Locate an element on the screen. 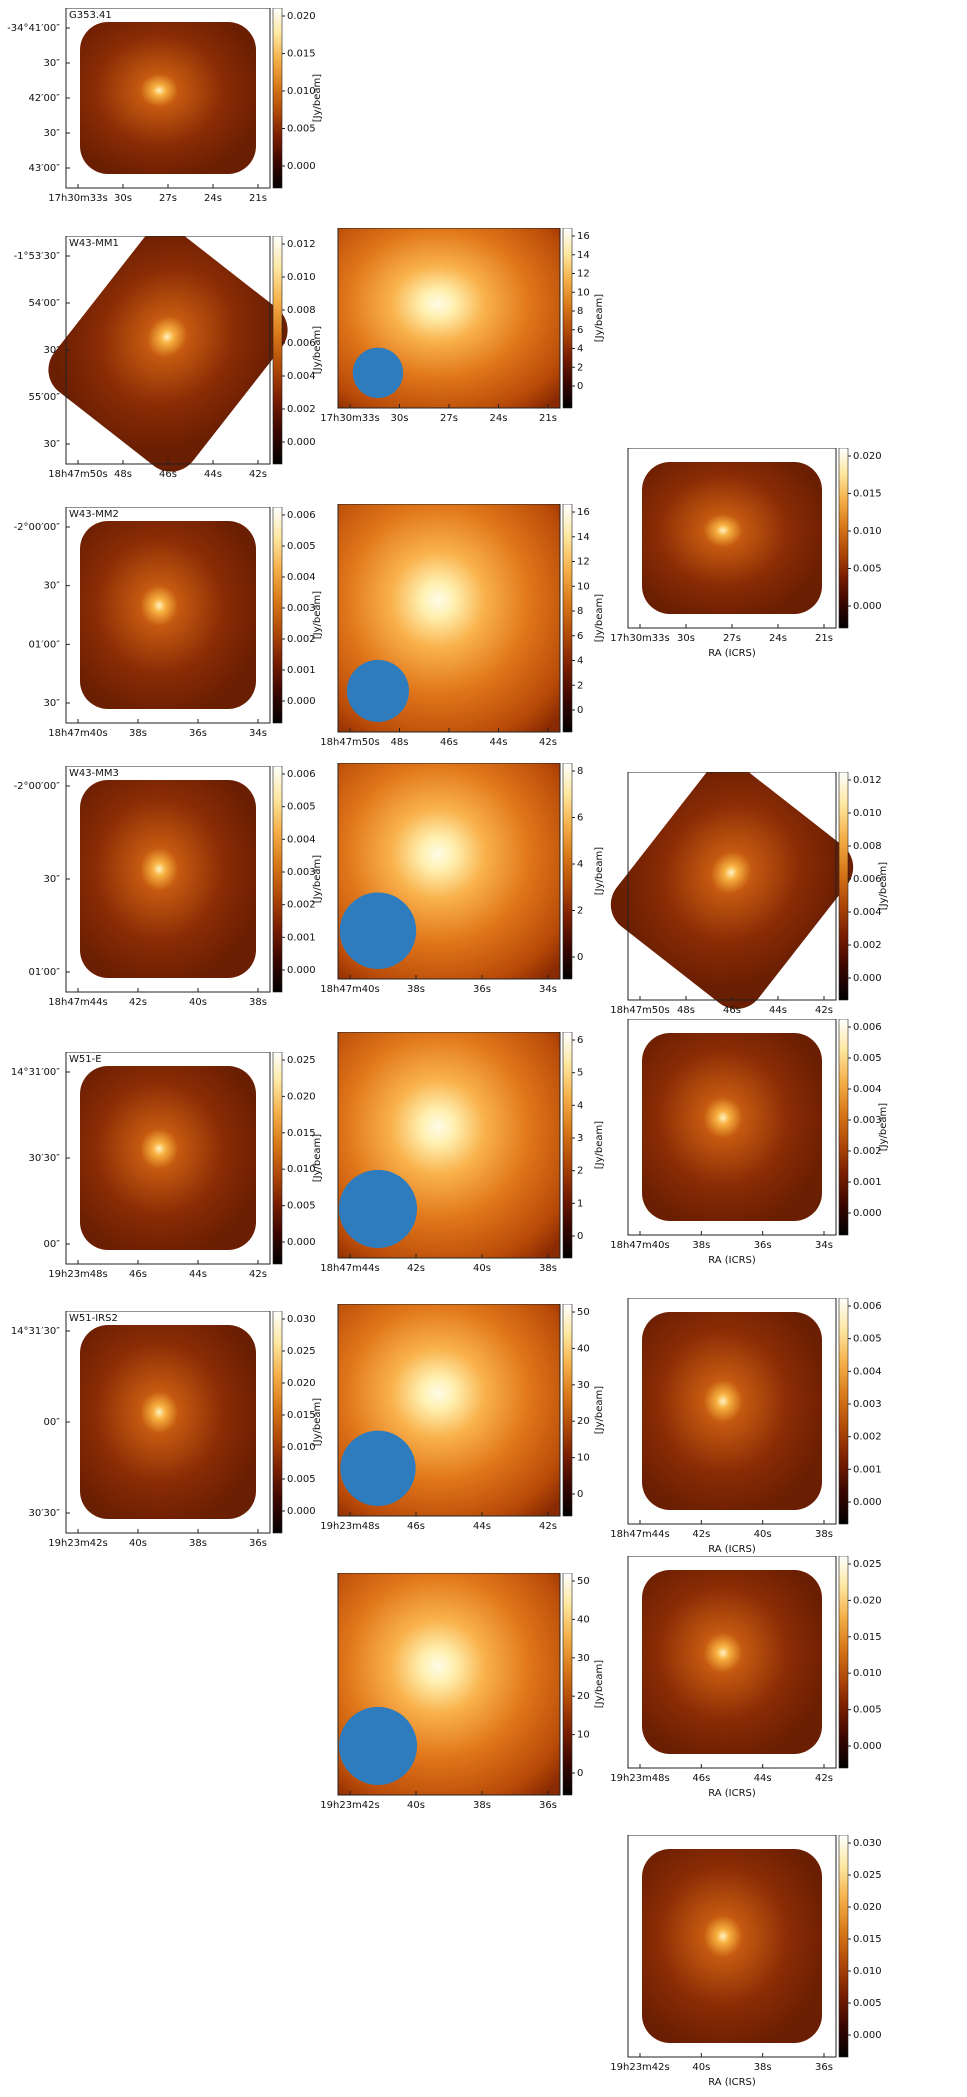  ra-tick-label: 17h30m33s is located at coordinates (77, 198).